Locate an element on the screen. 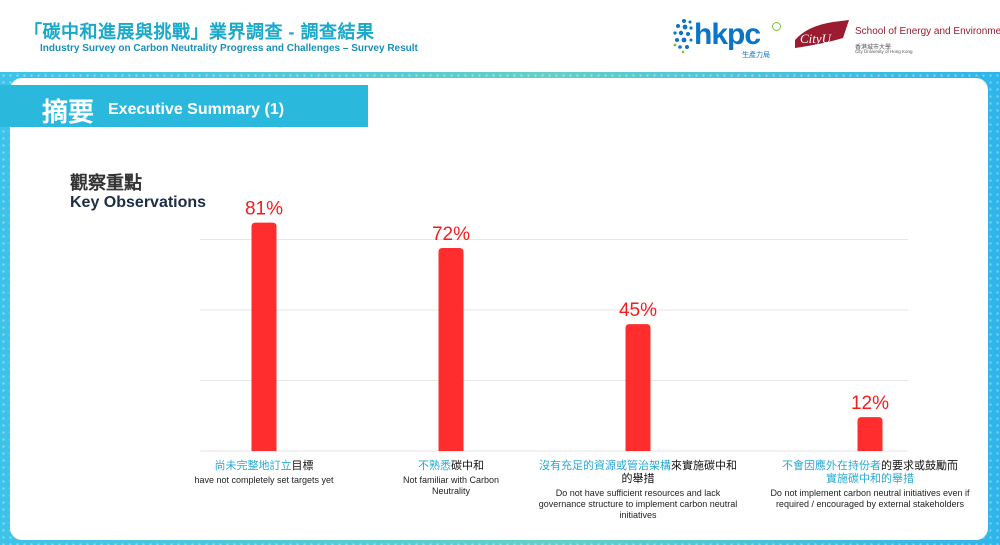 This screenshot has height=545, width=1000. category-label-cn-rest: 的要求或鼓勵而 is located at coordinates (919, 466).